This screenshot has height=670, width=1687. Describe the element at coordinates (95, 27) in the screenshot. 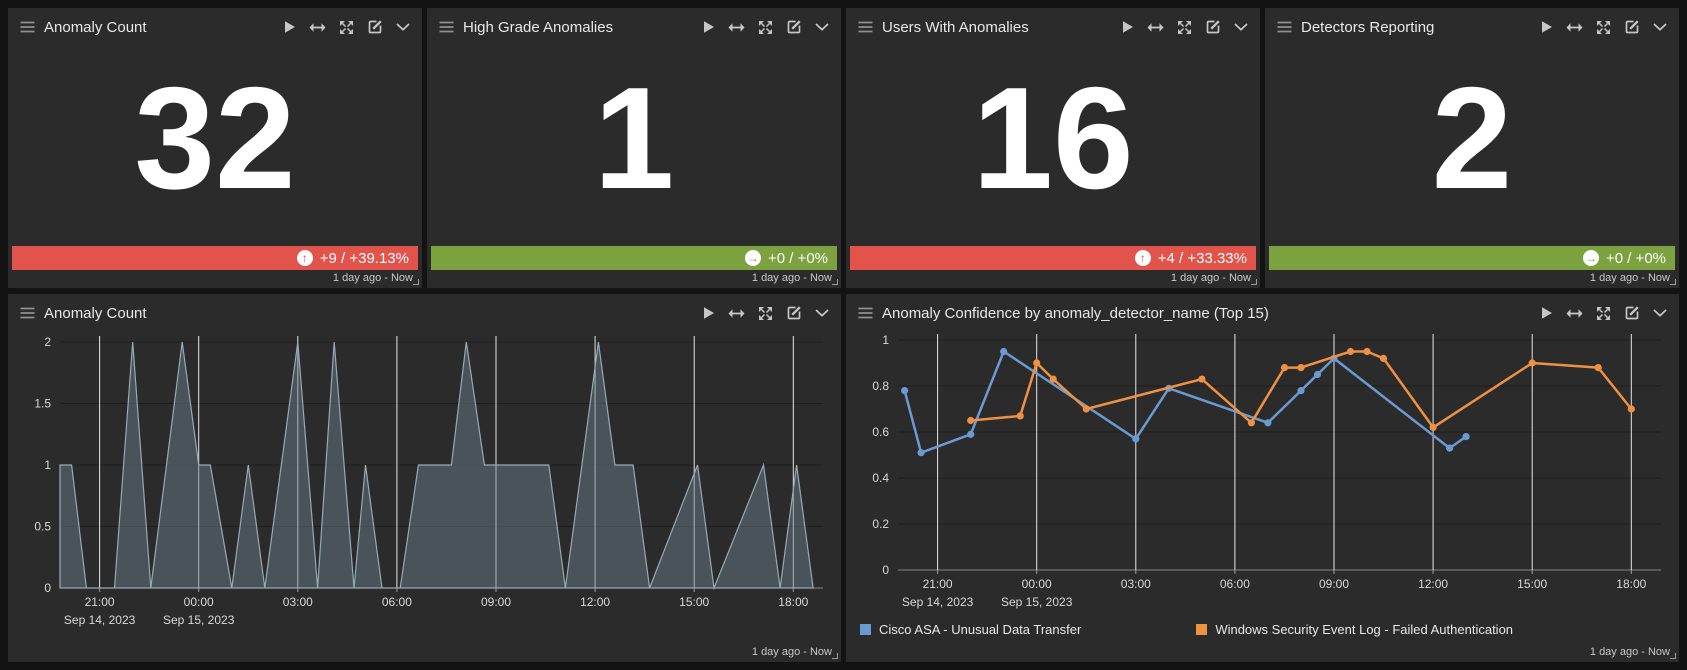

I see `panel-title: Anomaly Count` at that location.